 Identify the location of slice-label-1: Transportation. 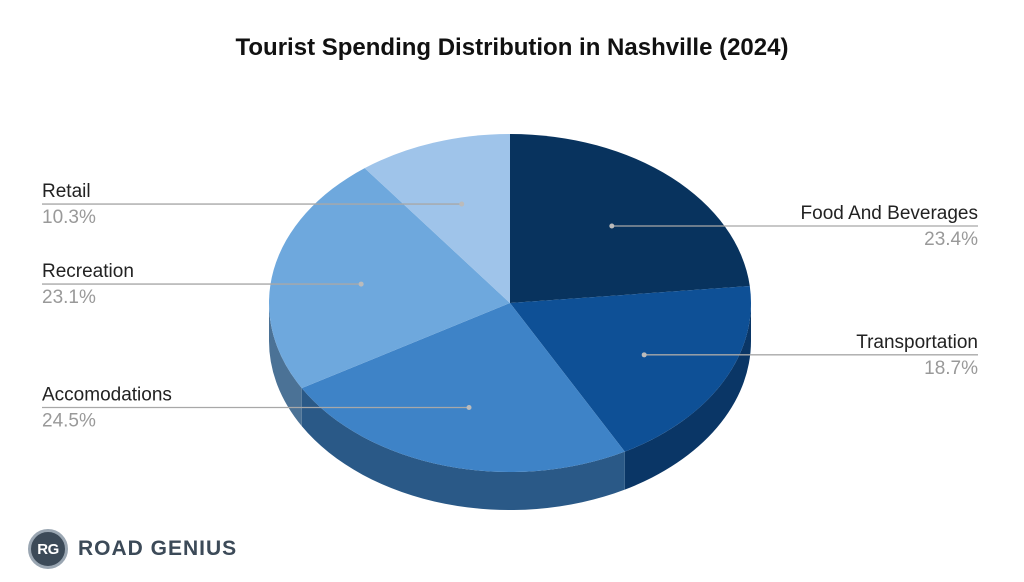
(917, 342).